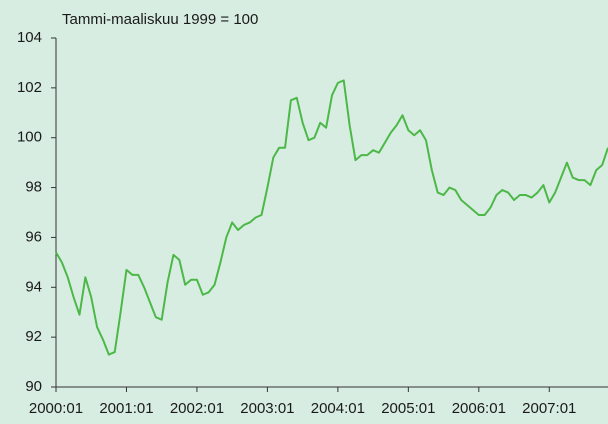 The width and height of the screenshot is (608, 424). What do you see at coordinates (29, 137) in the screenshot?
I see `y-tick-label: 100` at bounding box center [29, 137].